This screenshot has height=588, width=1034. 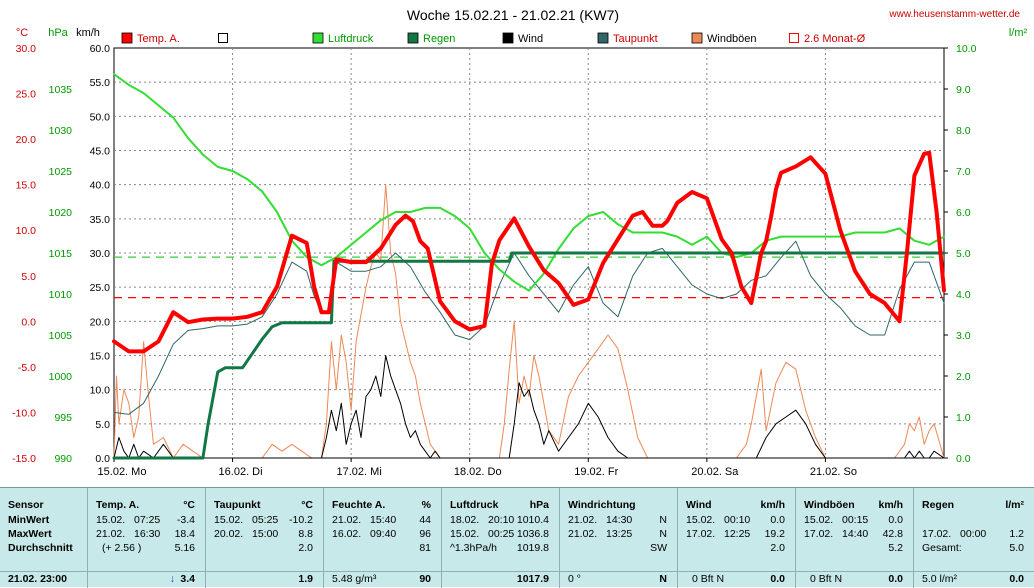 I want to click on dew-unit: °C, so click(x=307, y=505).